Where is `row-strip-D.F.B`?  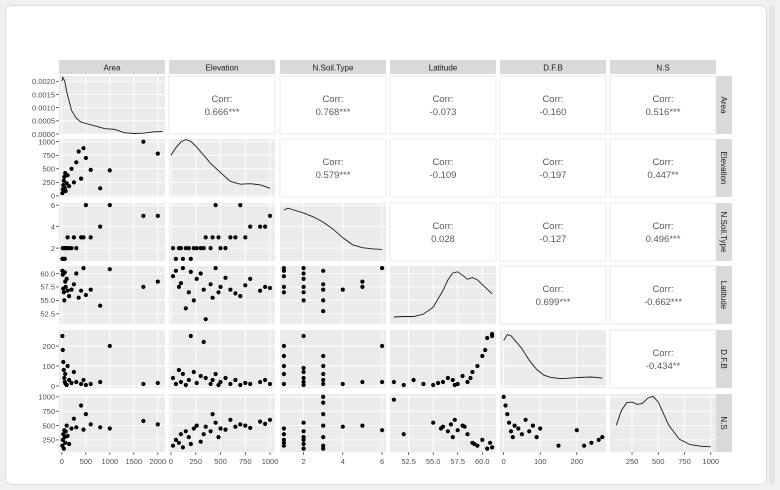
row-strip-D.F.B is located at coordinates (724, 359).